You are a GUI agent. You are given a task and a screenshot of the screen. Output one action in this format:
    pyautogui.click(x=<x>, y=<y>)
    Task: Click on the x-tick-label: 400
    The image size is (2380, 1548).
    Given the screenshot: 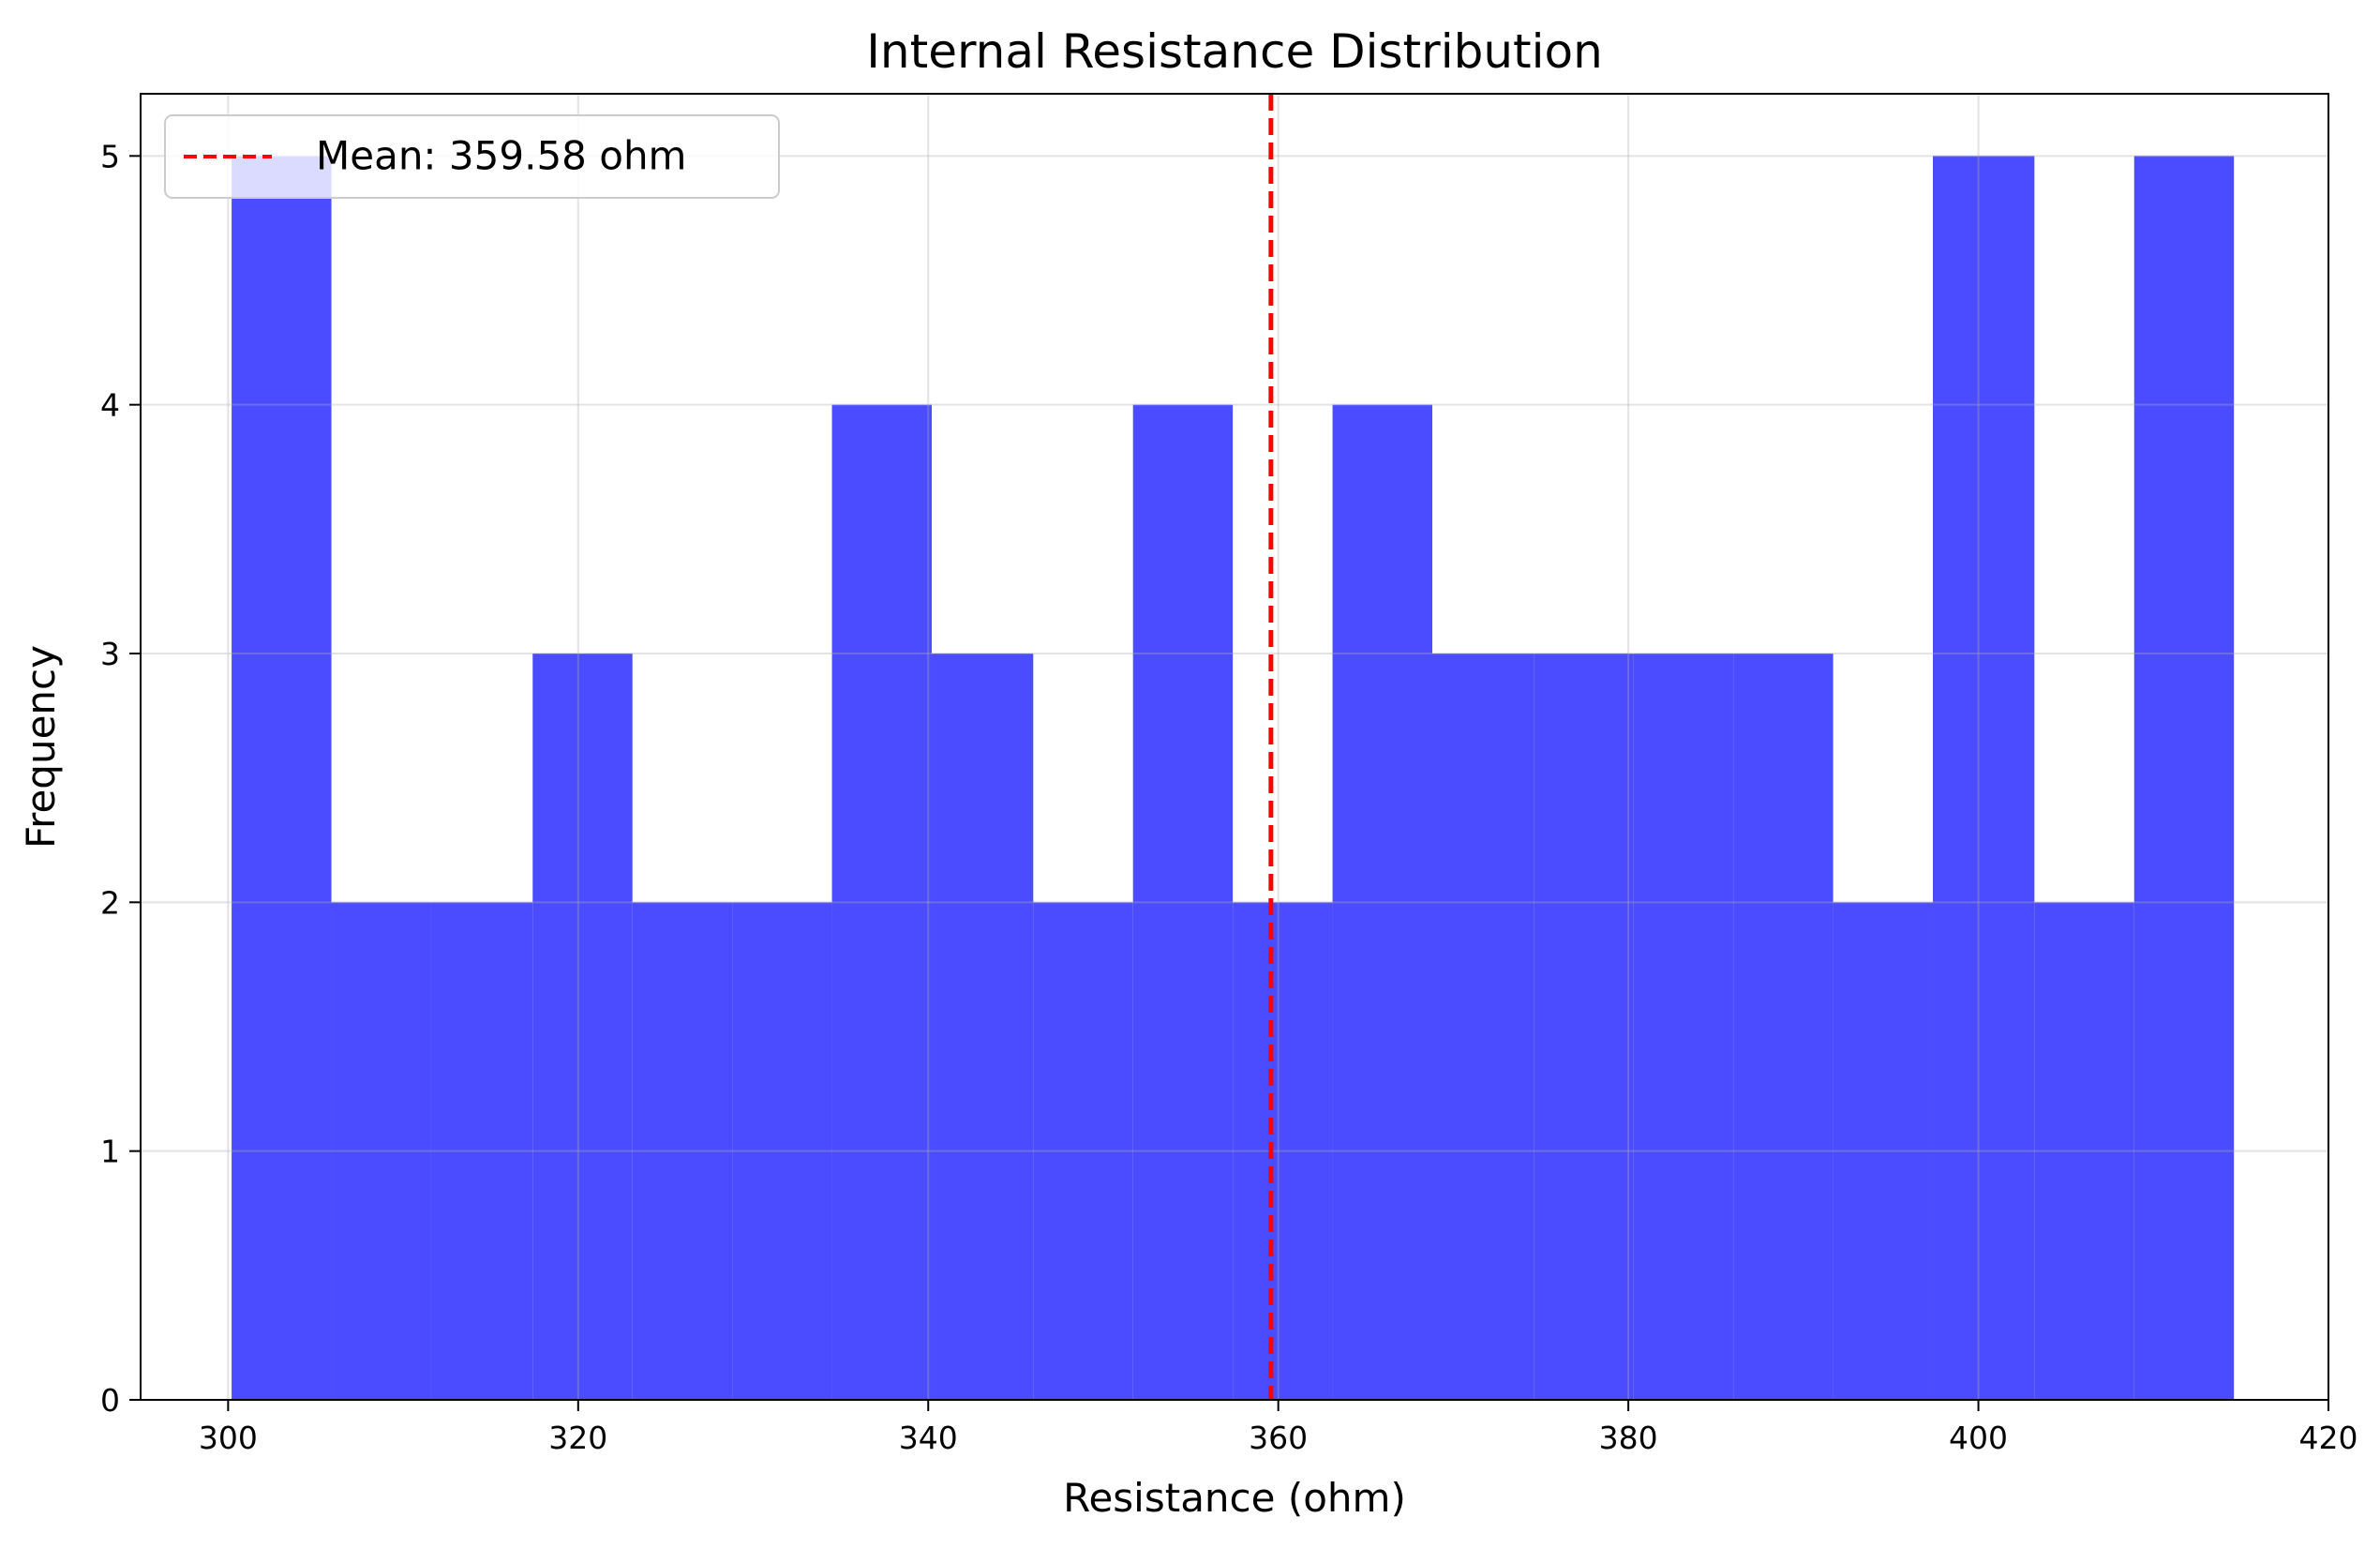 What is the action you would take?
    pyautogui.click(x=1978, y=1438)
    